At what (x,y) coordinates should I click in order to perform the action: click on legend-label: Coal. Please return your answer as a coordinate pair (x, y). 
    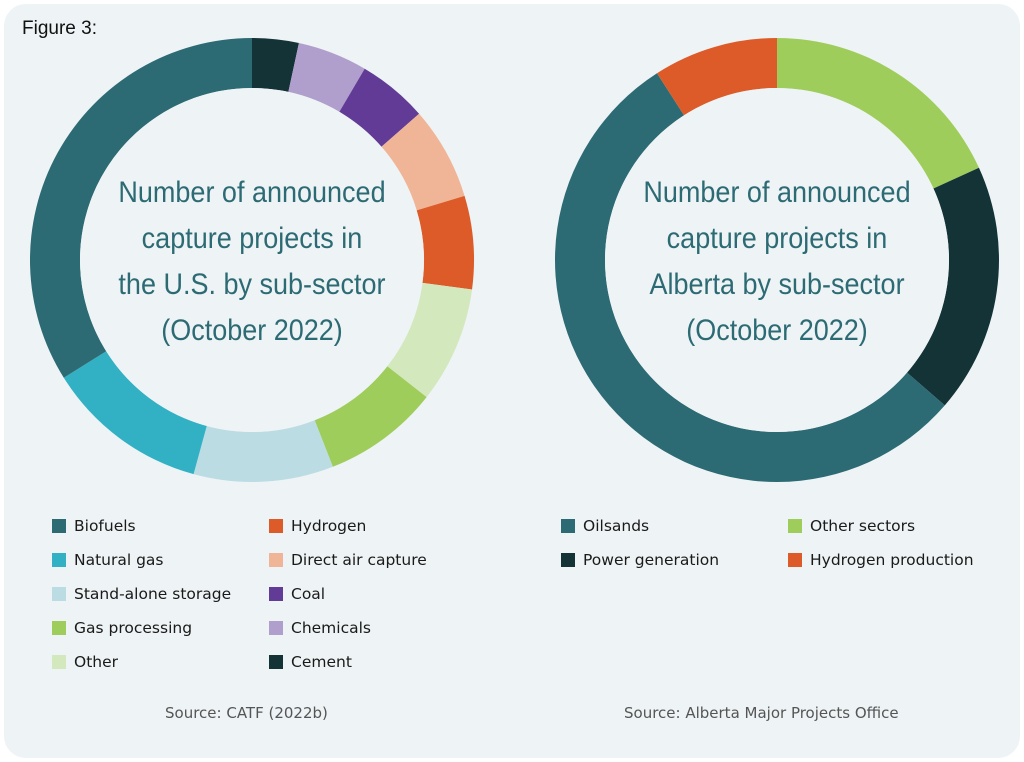
    Looking at the image, I should click on (308, 594).